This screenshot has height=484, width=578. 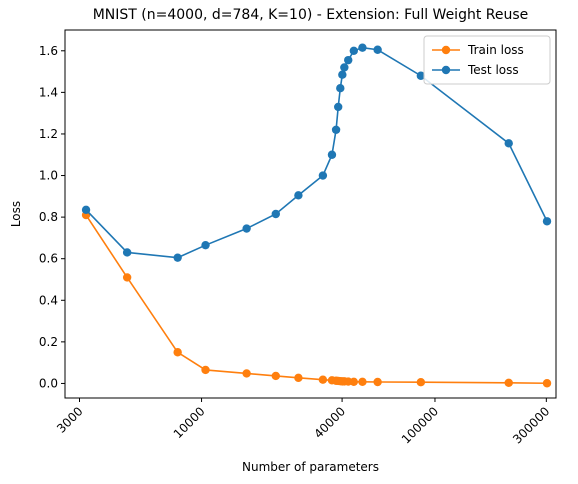 What do you see at coordinates (48, 92) in the screenshot?
I see `y-tick-label: 1.4` at bounding box center [48, 92].